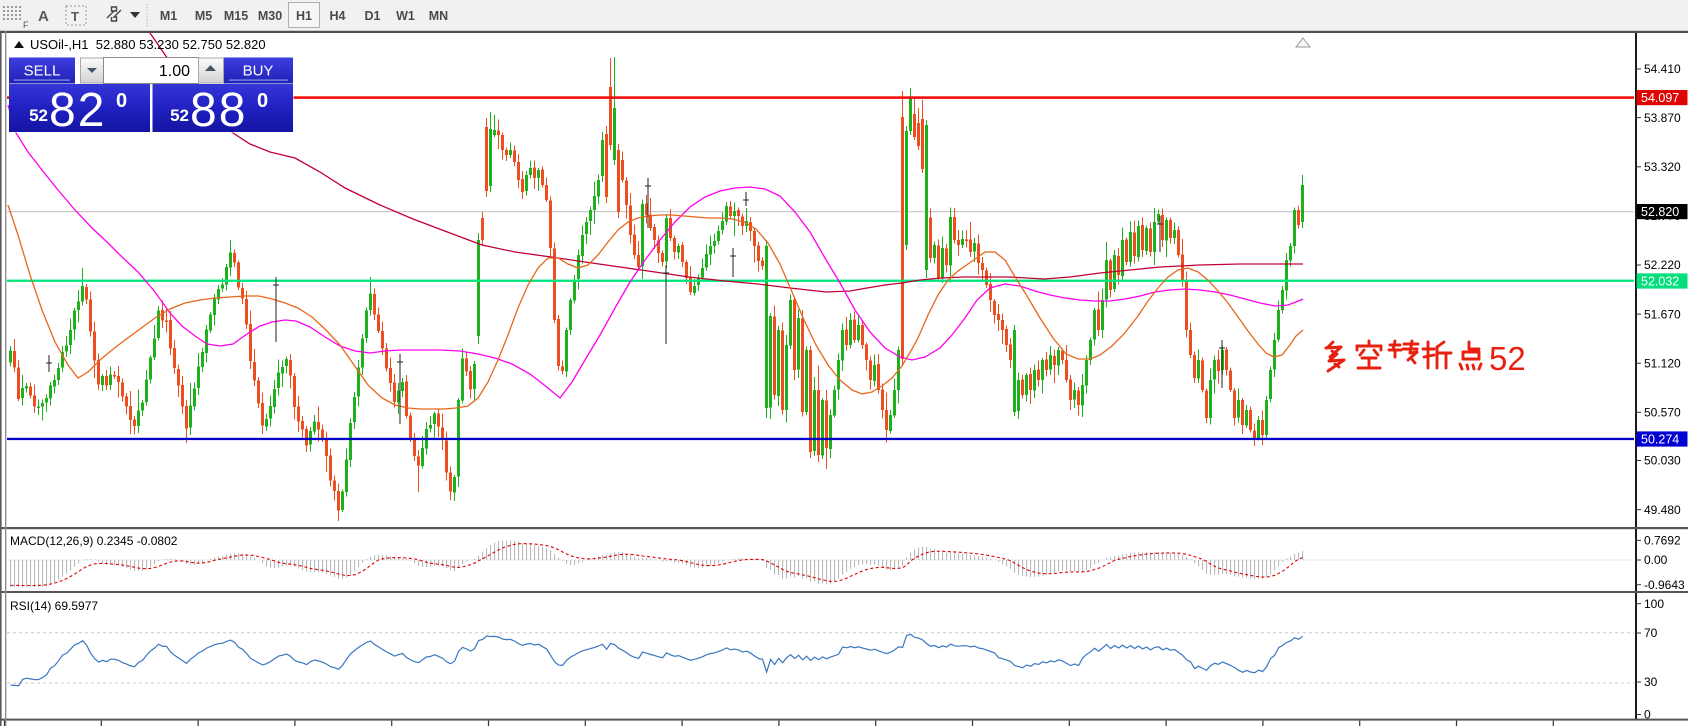  I want to click on svg-text: 82, so click(77, 110).